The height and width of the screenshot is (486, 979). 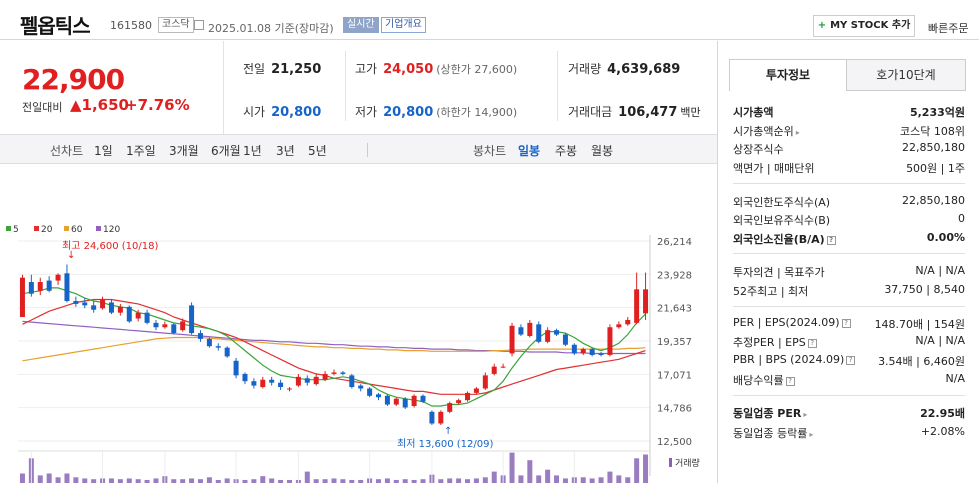 What do you see at coordinates (566, 151) in the screenshot?
I see `tab-weekly: 주봉` at bounding box center [566, 151].